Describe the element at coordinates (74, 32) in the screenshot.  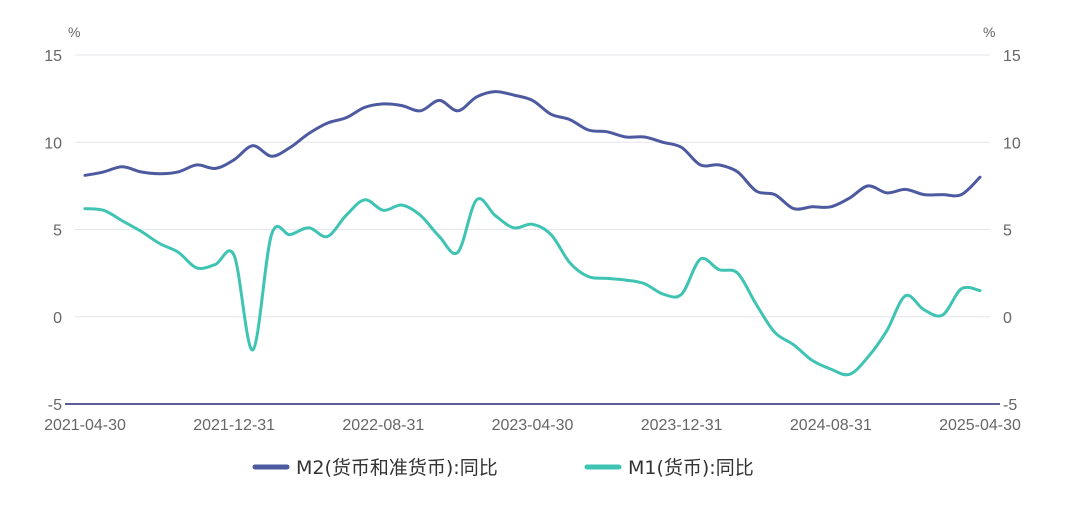
I see `y-left-unit: %` at that location.